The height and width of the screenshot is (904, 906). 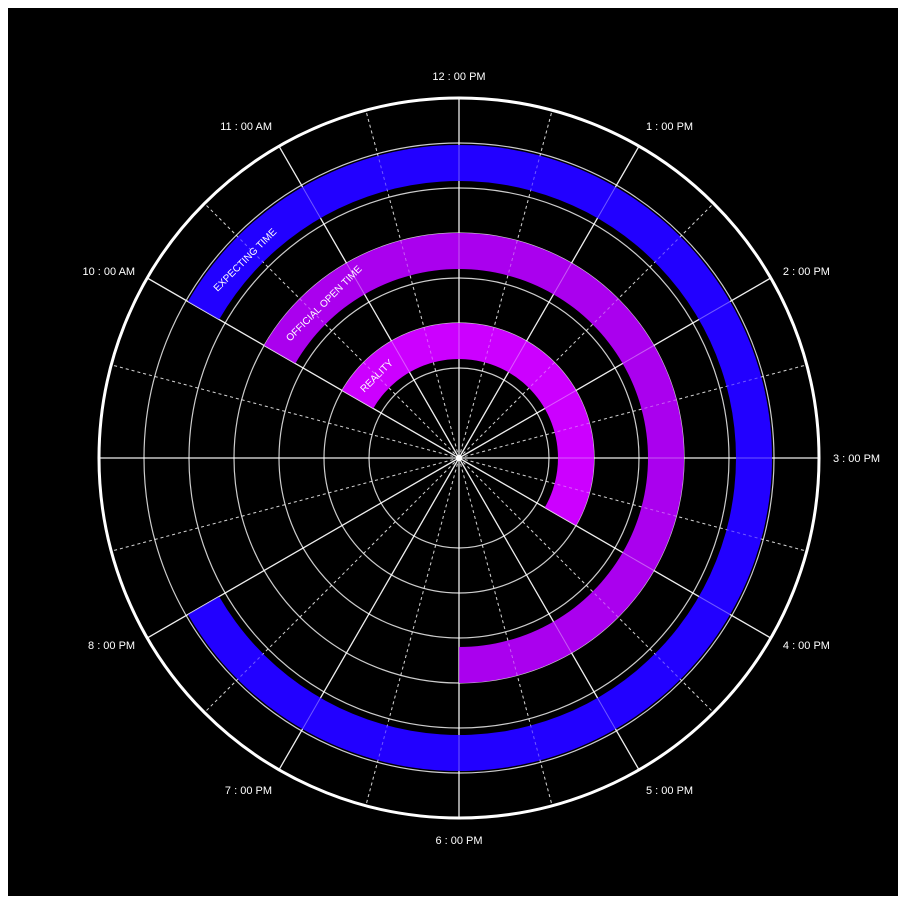 What do you see at coordinates (248, 791) in the screenshot?
I see `hour-label: 7 : 00 PM` at bounding box center [248, 791].